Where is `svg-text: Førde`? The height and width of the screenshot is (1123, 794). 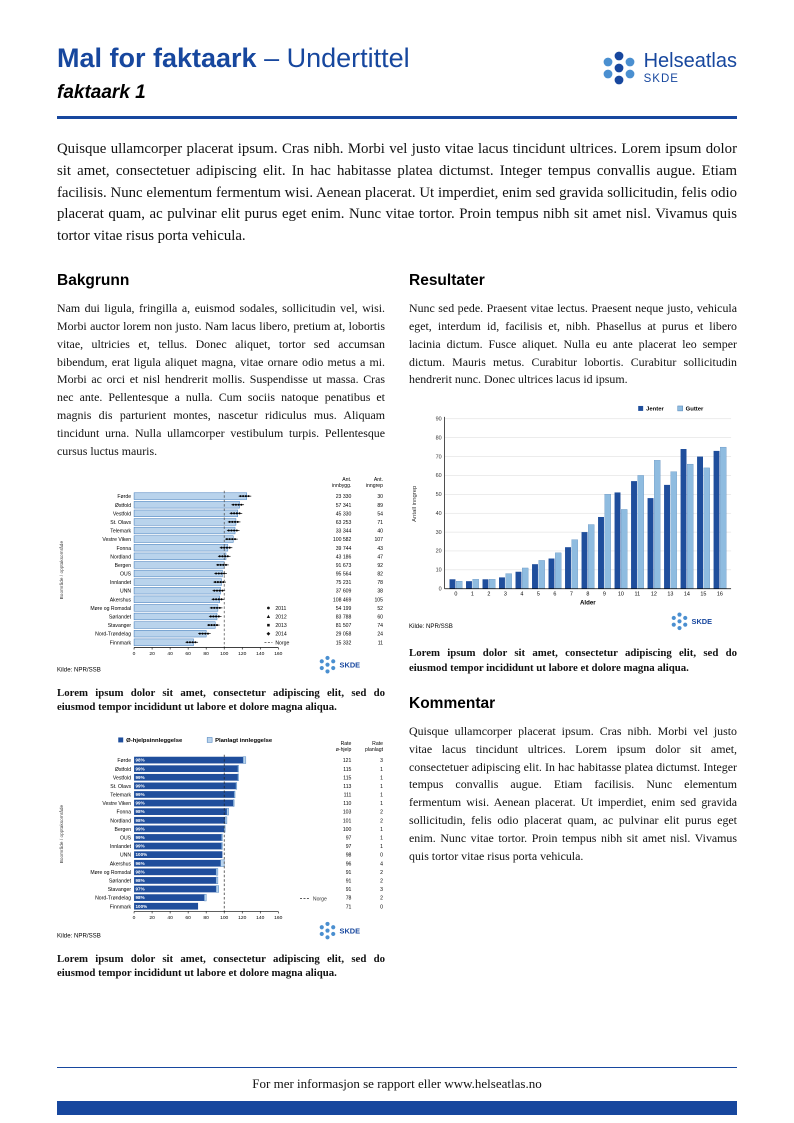 svg-text: Førde is located at coordinates (124, 497).